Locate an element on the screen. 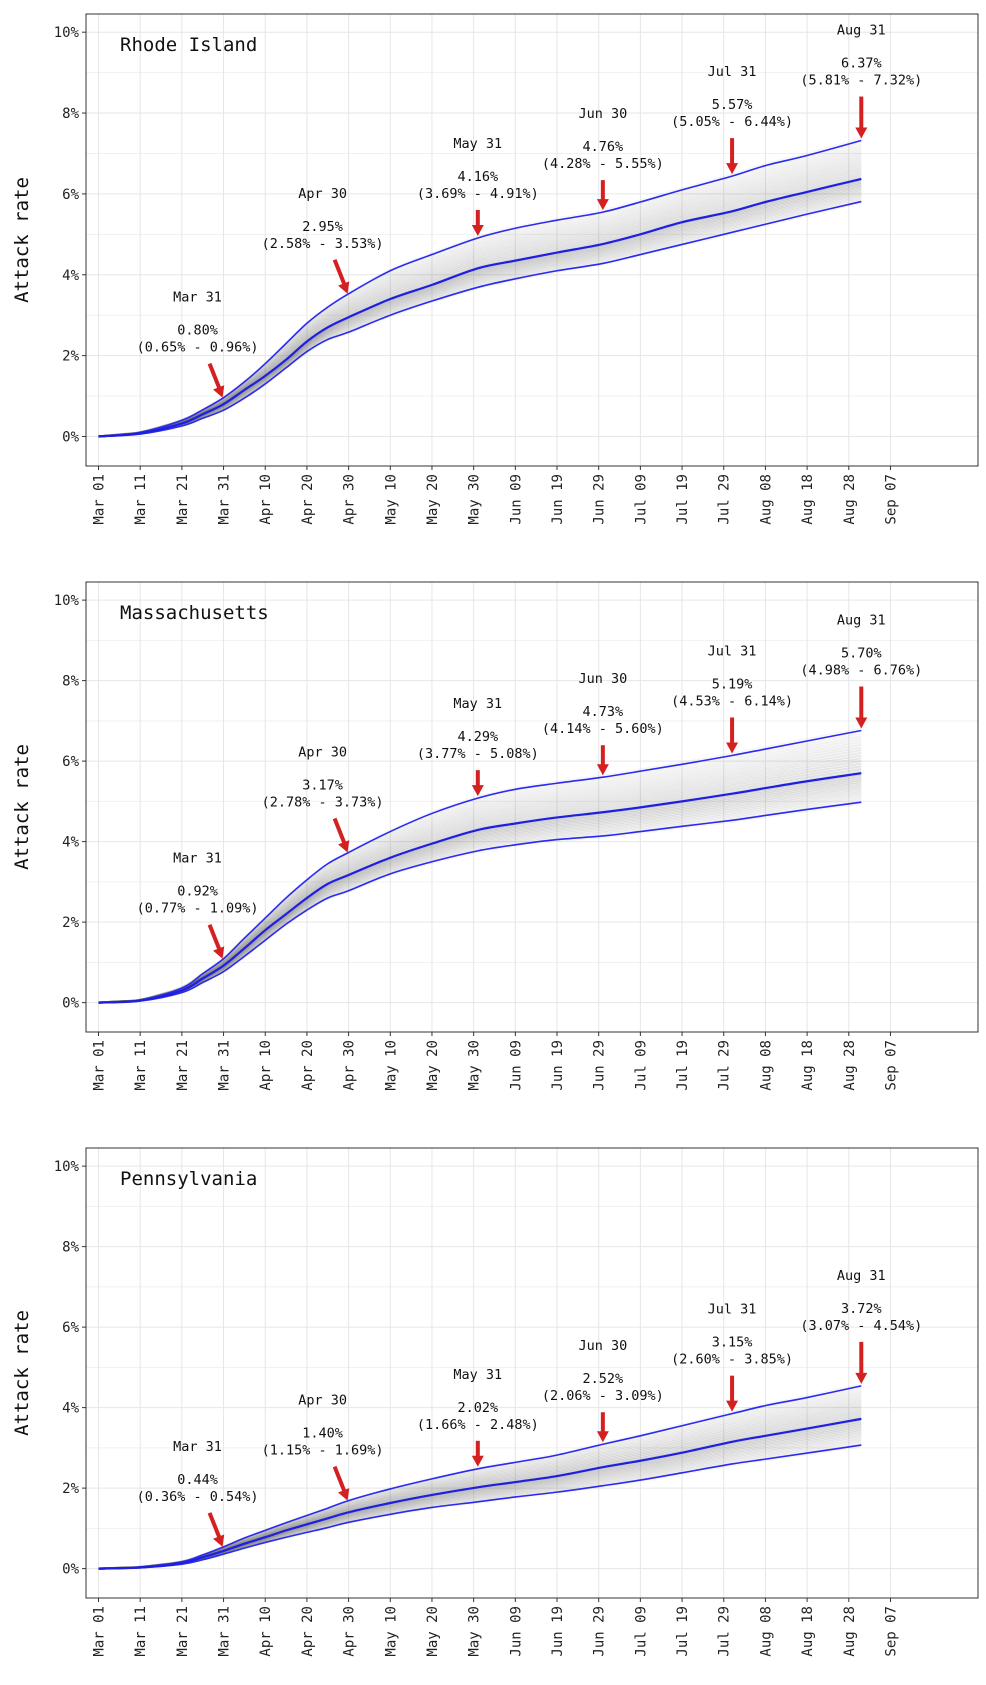 This screenshot has width=986, height=1685. annotation-ci: (1.15% - 1.69%) is located at coordinates (323, 1451).